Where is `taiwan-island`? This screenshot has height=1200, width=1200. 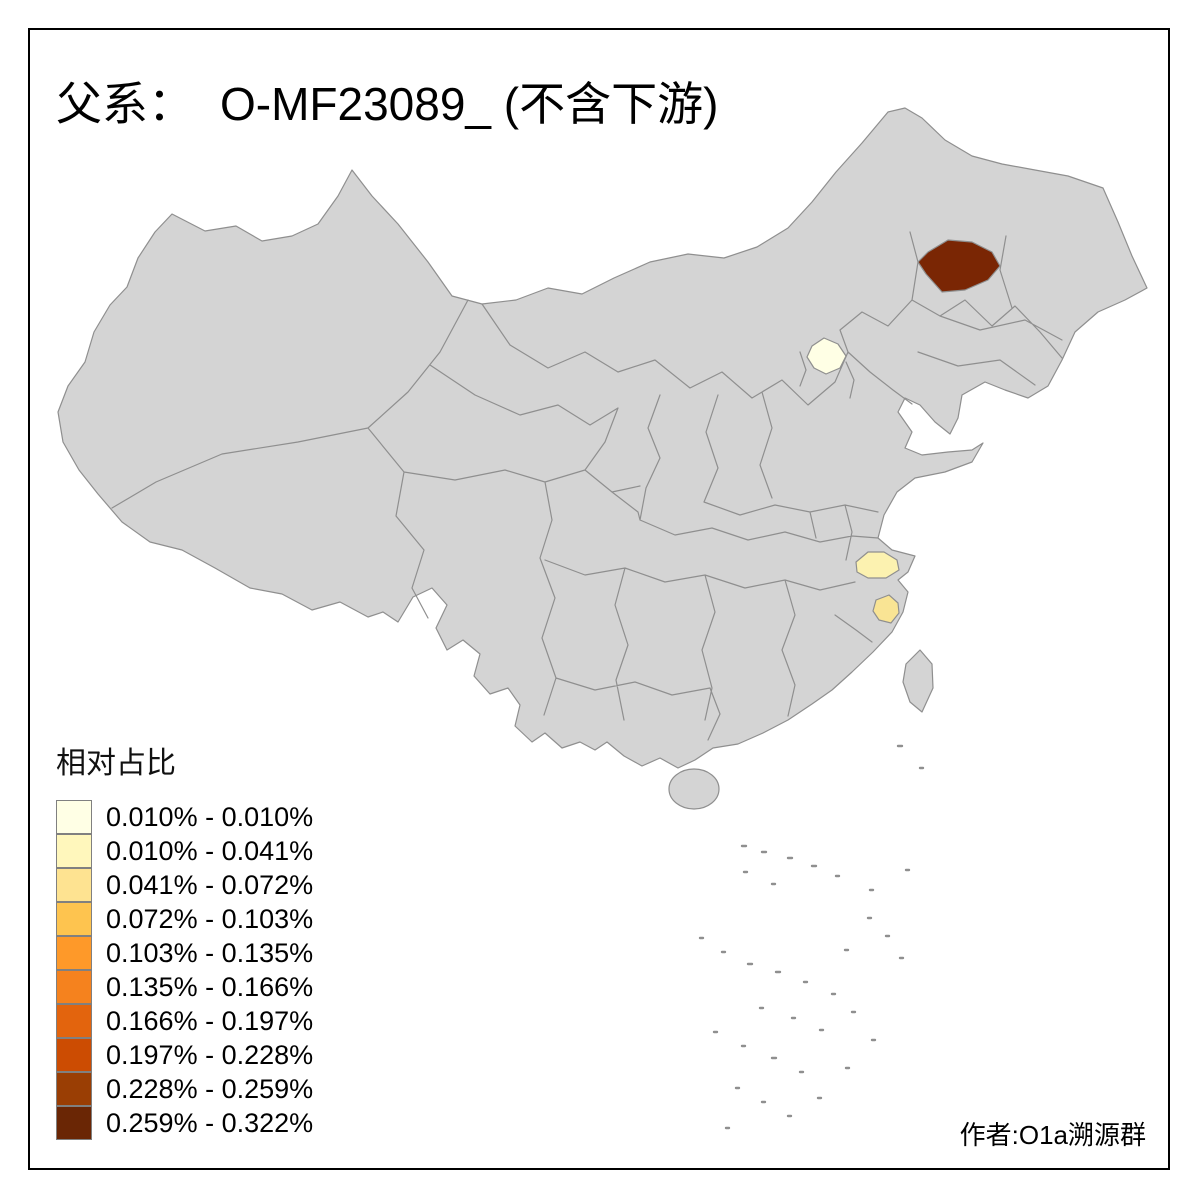
taiwan-island is located at coordinates (918, 681).